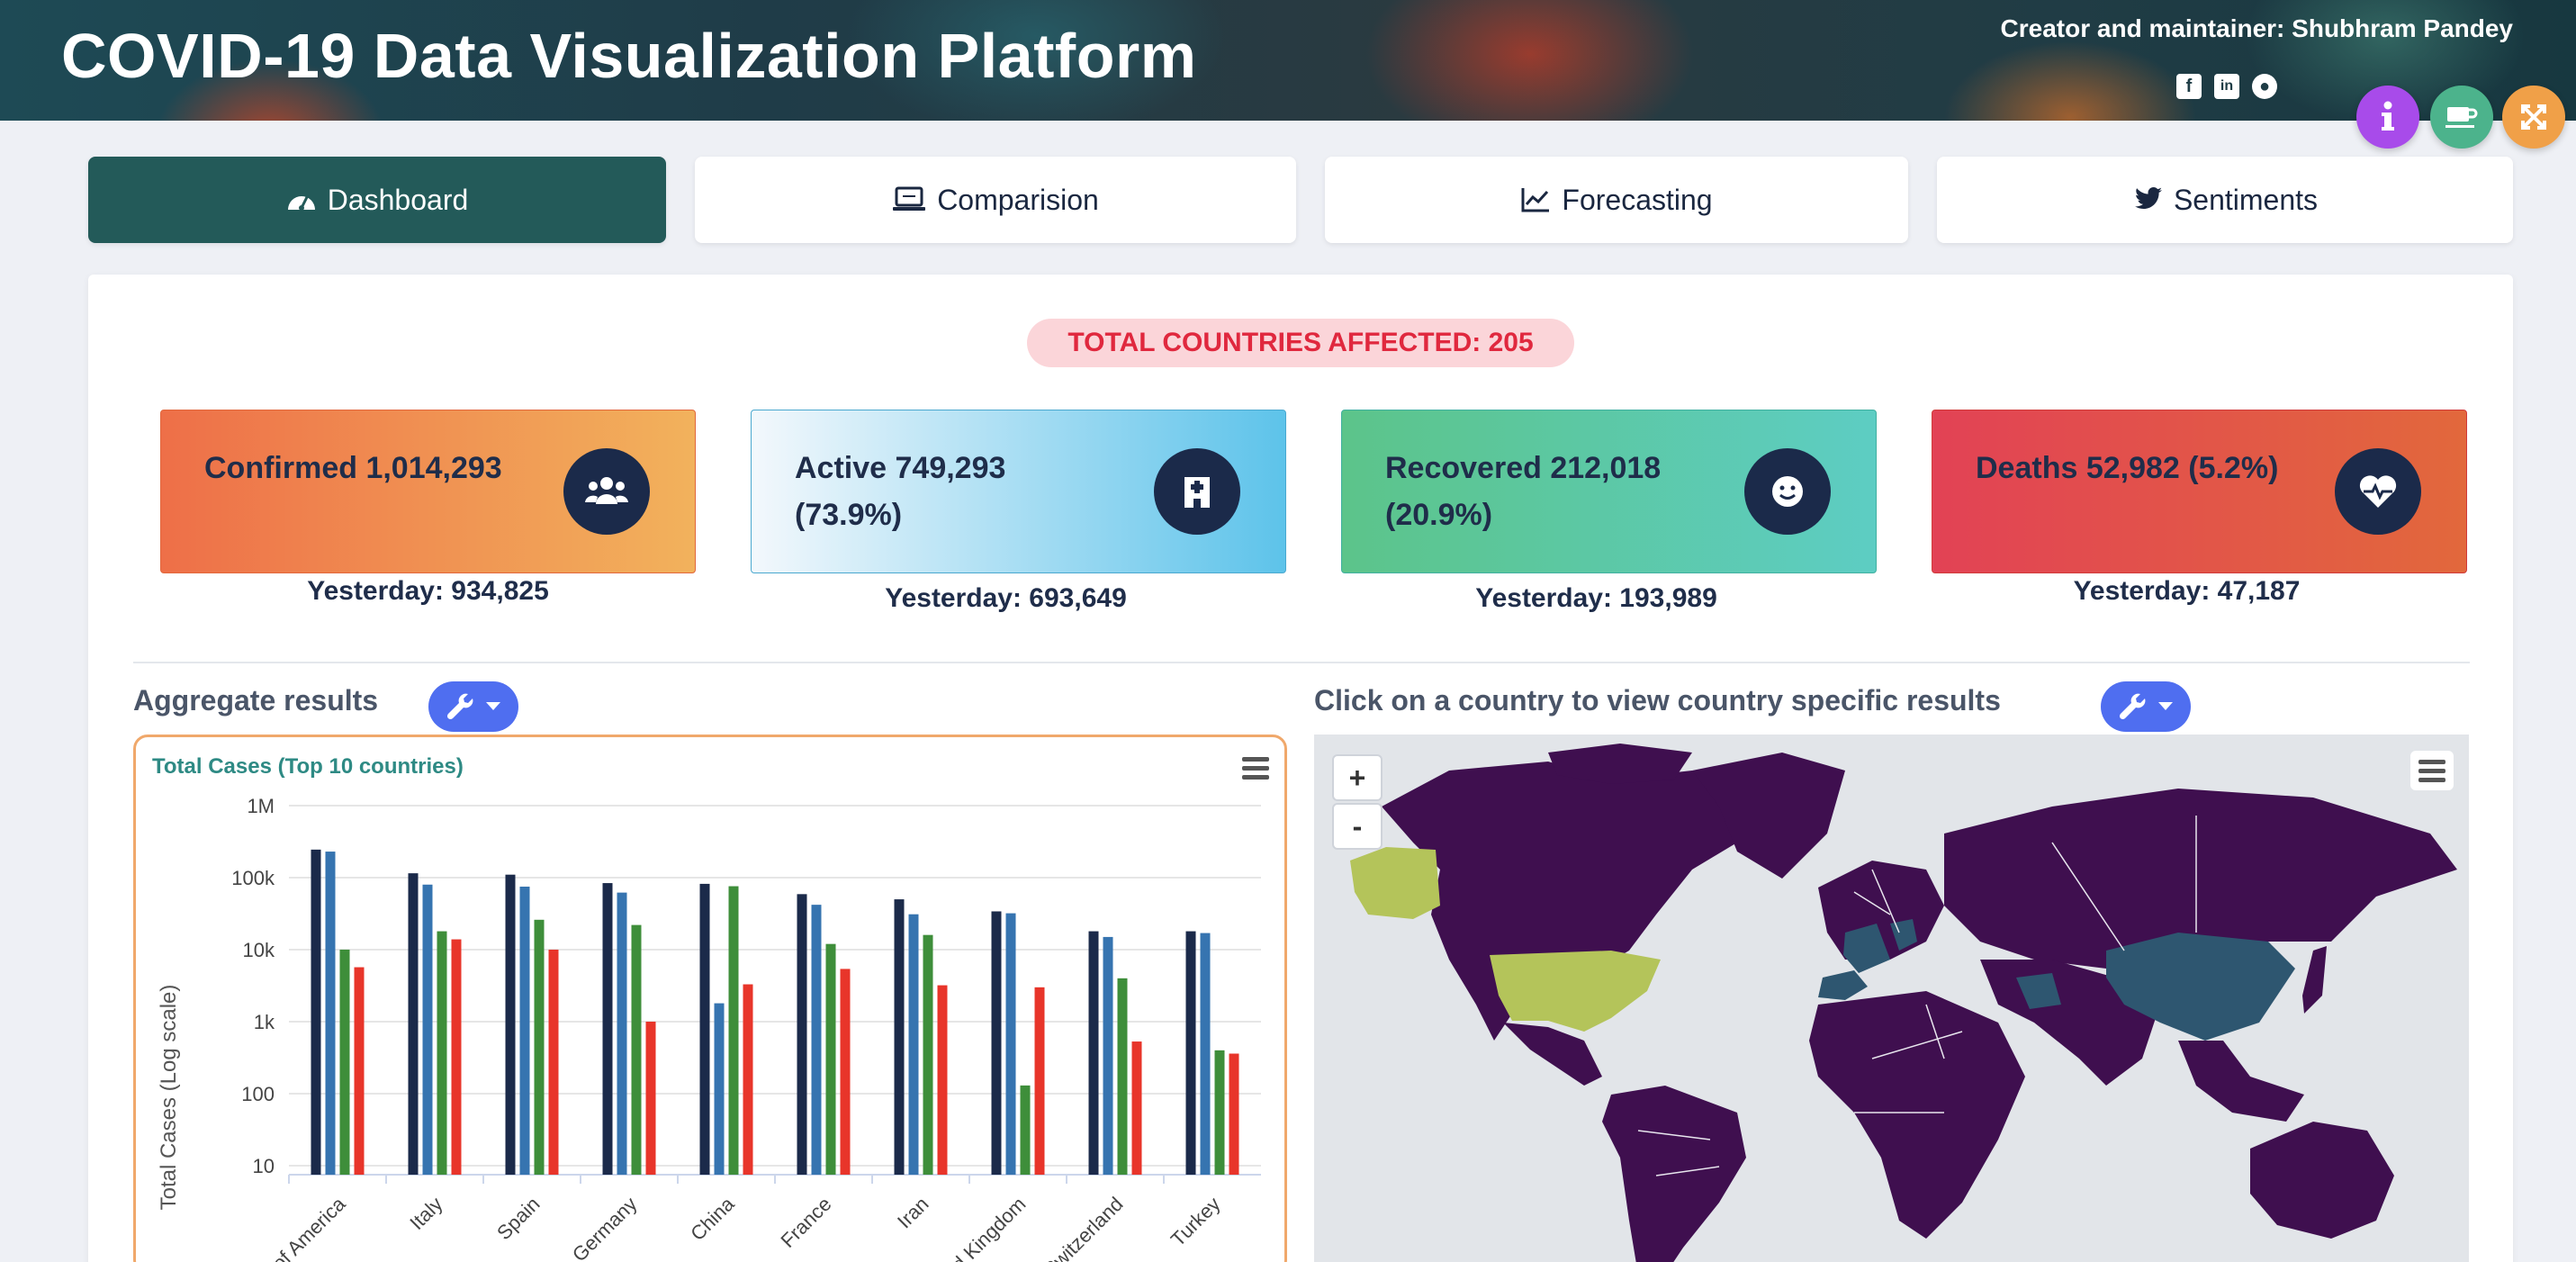 Image resolution: width=2576 pixels, height=1262 pixels. I want to click on map-zoom-in-button: +, so click(1357, 777).